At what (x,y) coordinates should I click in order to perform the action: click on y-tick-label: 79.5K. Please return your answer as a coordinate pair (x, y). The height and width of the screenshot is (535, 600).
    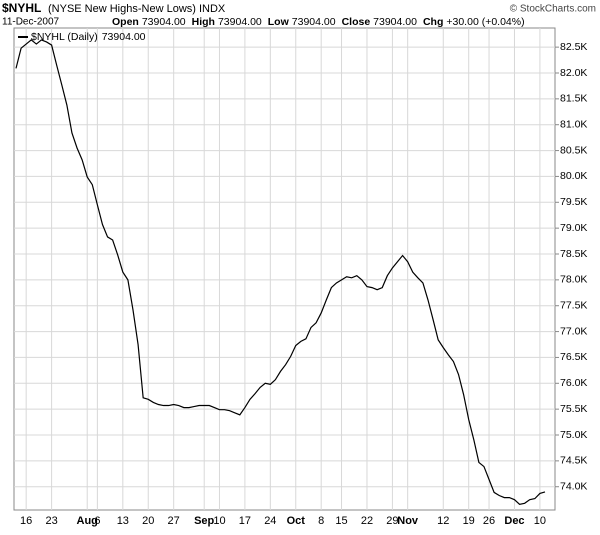
    Looking at the image, I should click on (573, 202).